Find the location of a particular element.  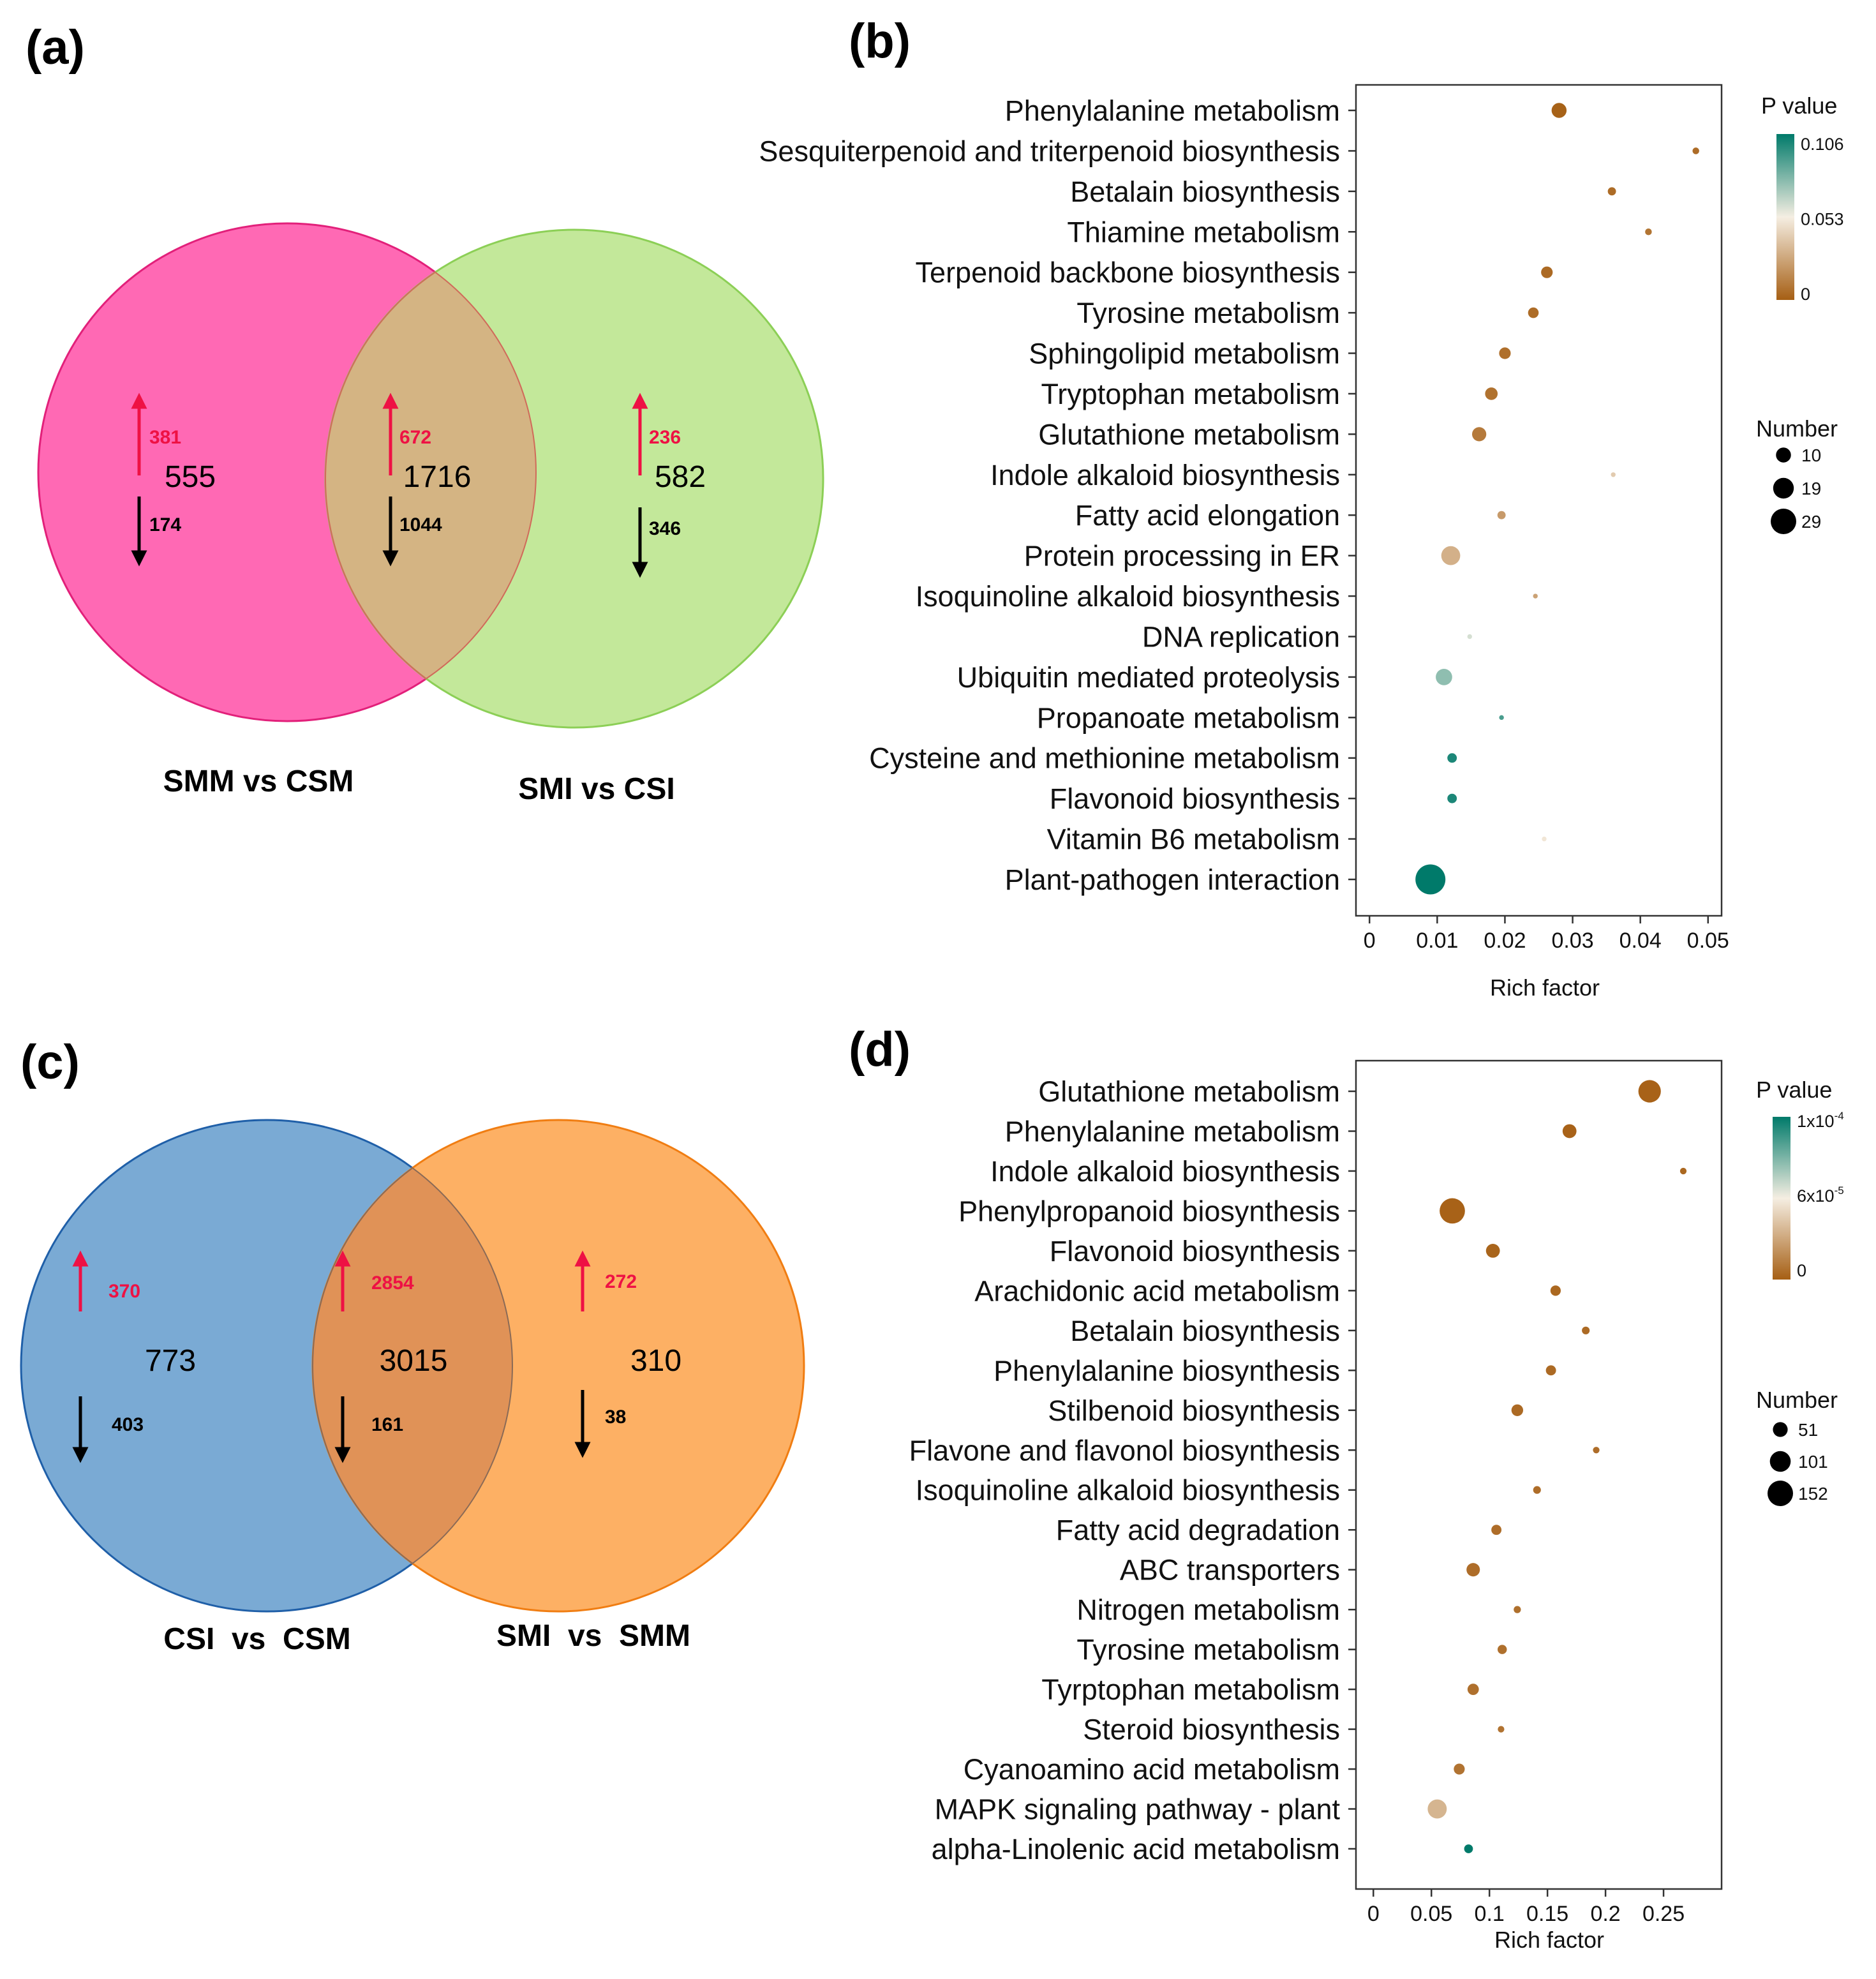

up-count: 370 is located at coordinates (124, 1291).